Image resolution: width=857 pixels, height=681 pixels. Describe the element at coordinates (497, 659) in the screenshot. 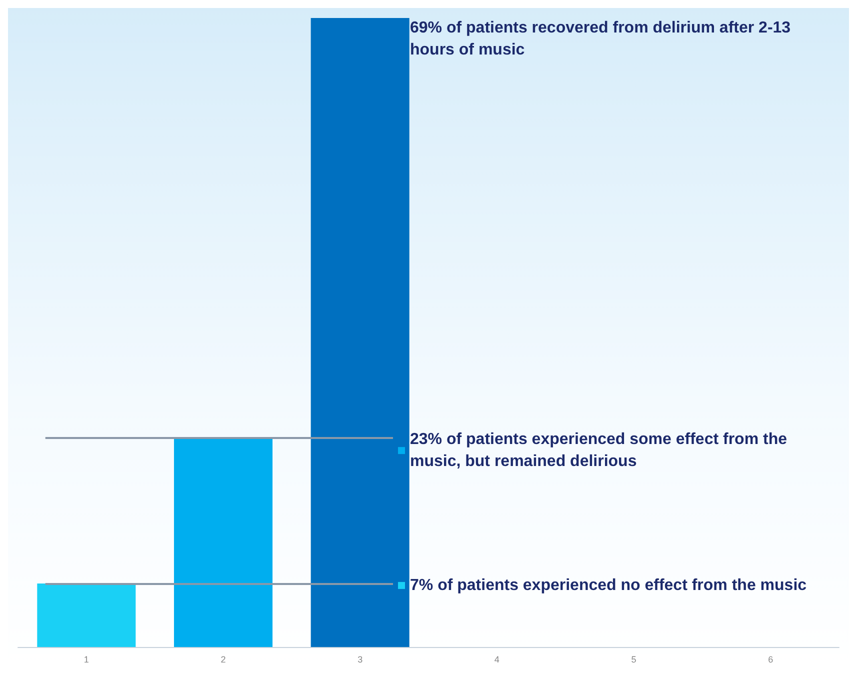

I see `x-tick-label: 4` at that location.